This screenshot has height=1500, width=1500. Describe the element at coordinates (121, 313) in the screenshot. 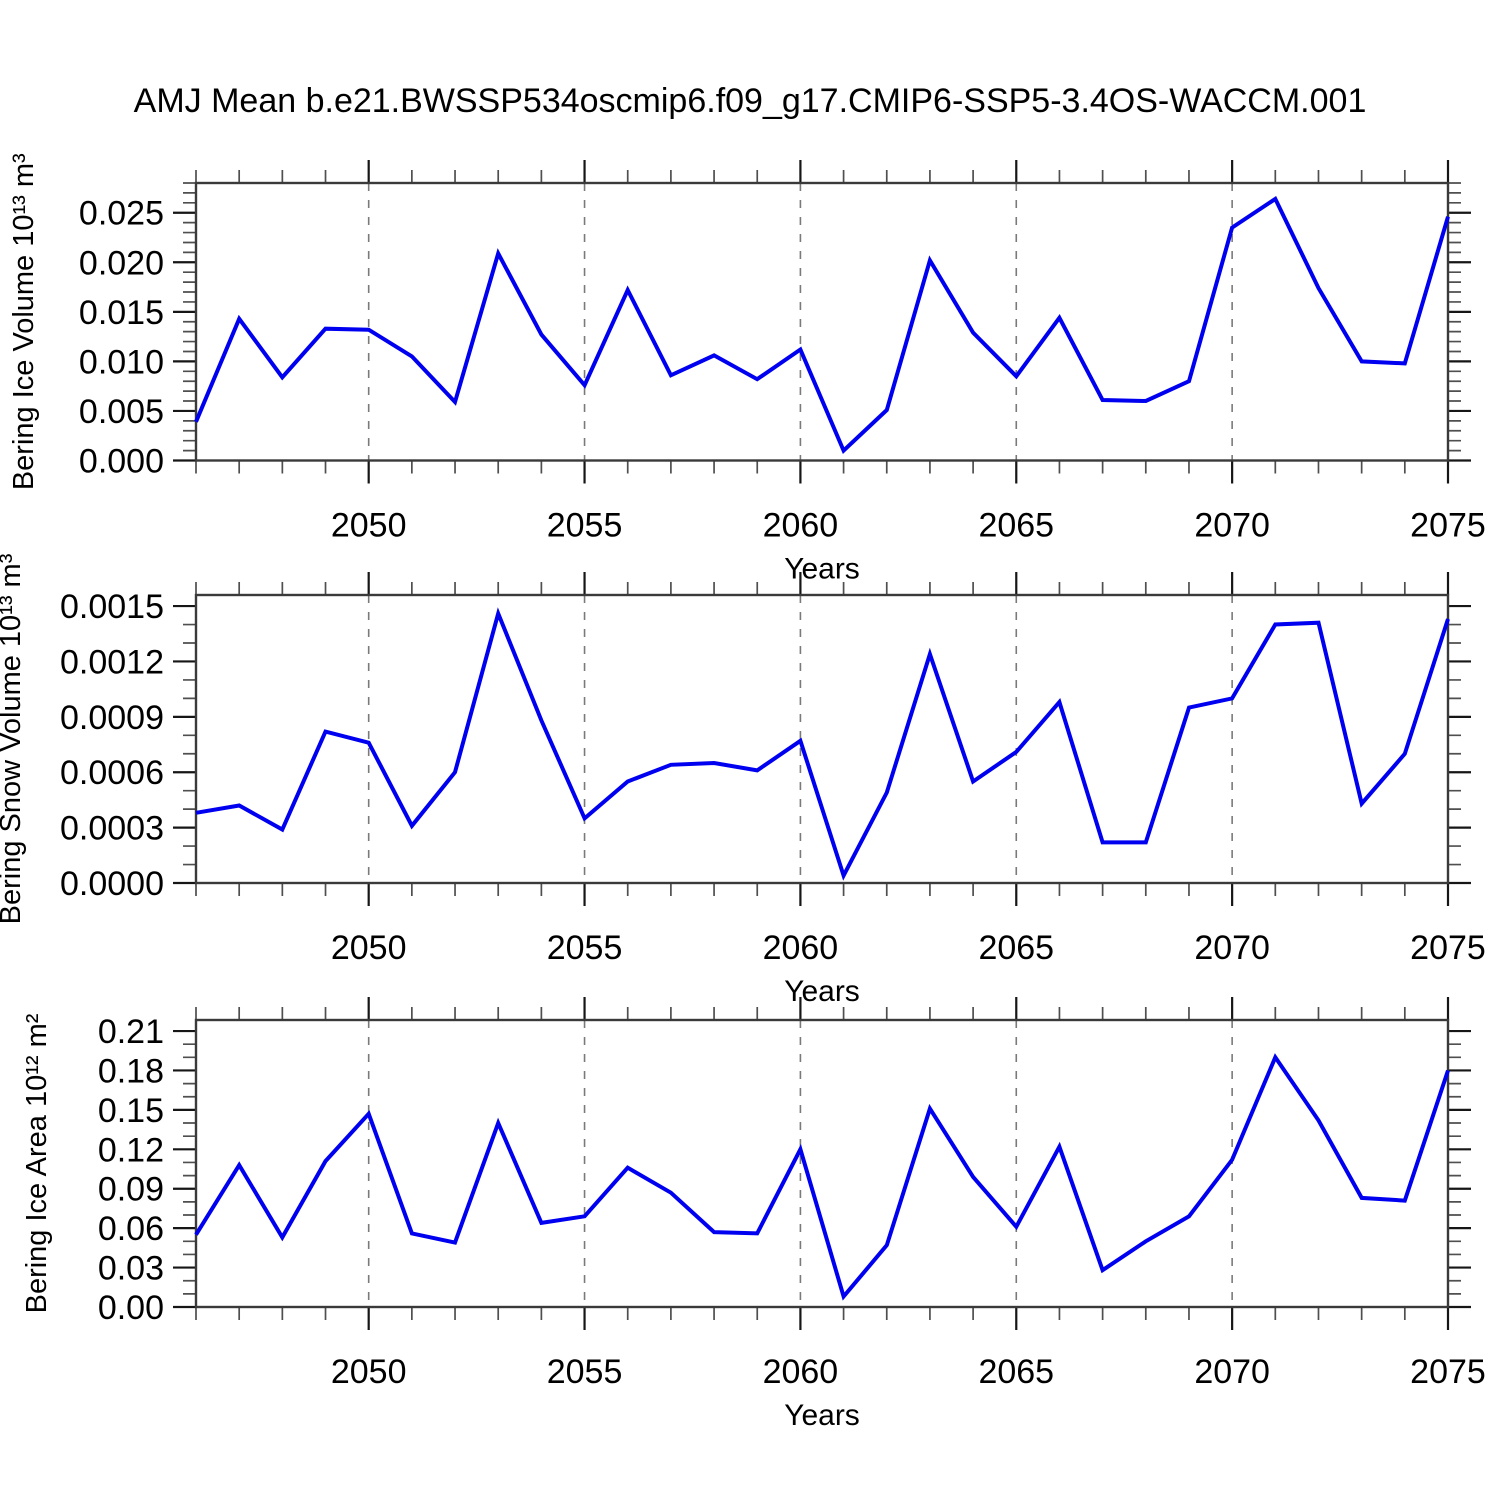

I see `y-tick-label: 0.015` at that location.